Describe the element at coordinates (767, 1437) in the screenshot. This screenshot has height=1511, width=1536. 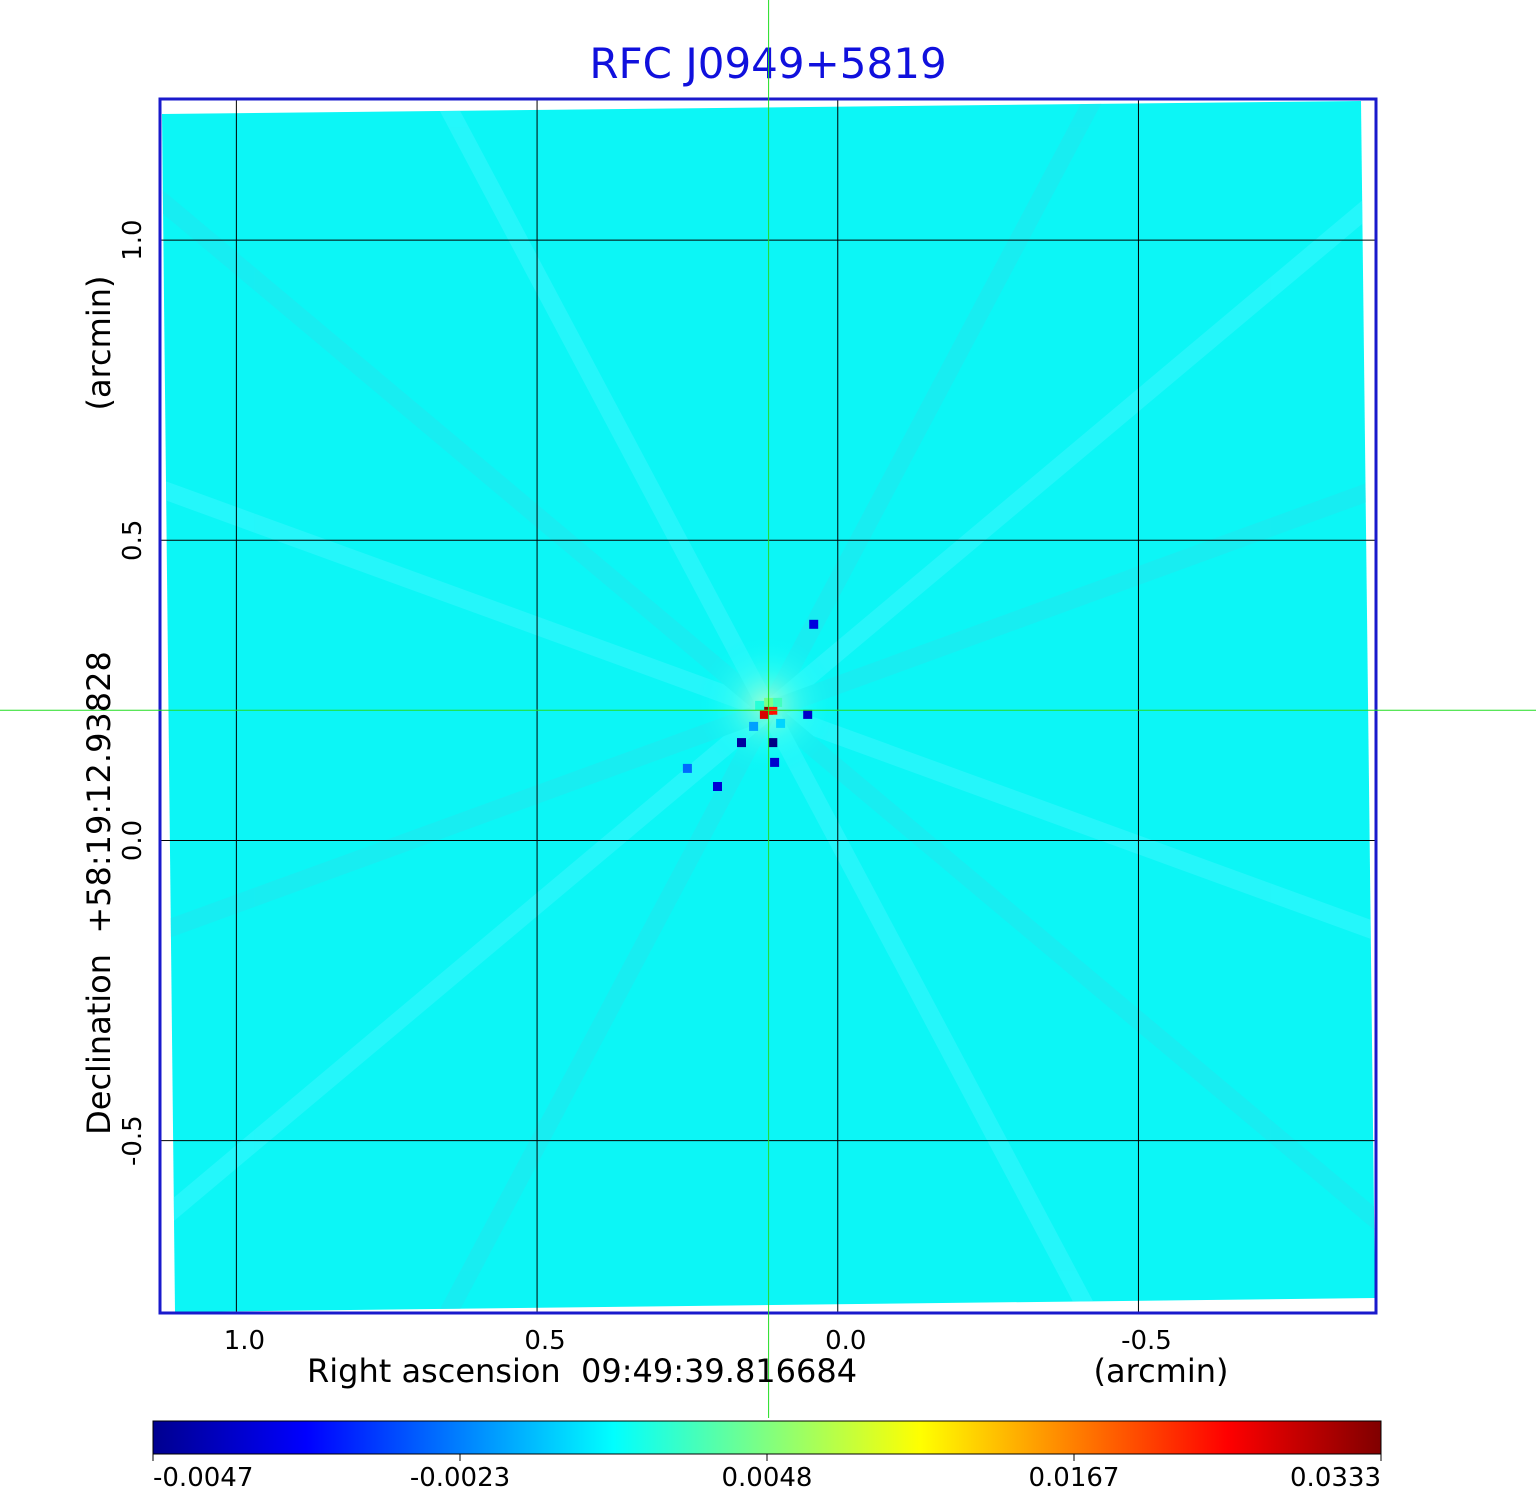
I see `colorbar` at that location.